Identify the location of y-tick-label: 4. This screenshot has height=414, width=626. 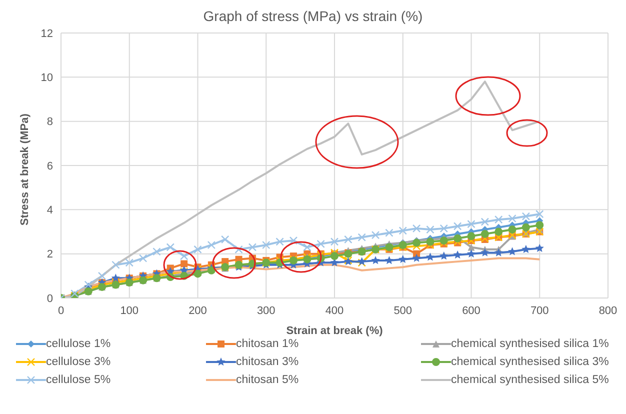
(49, 210).